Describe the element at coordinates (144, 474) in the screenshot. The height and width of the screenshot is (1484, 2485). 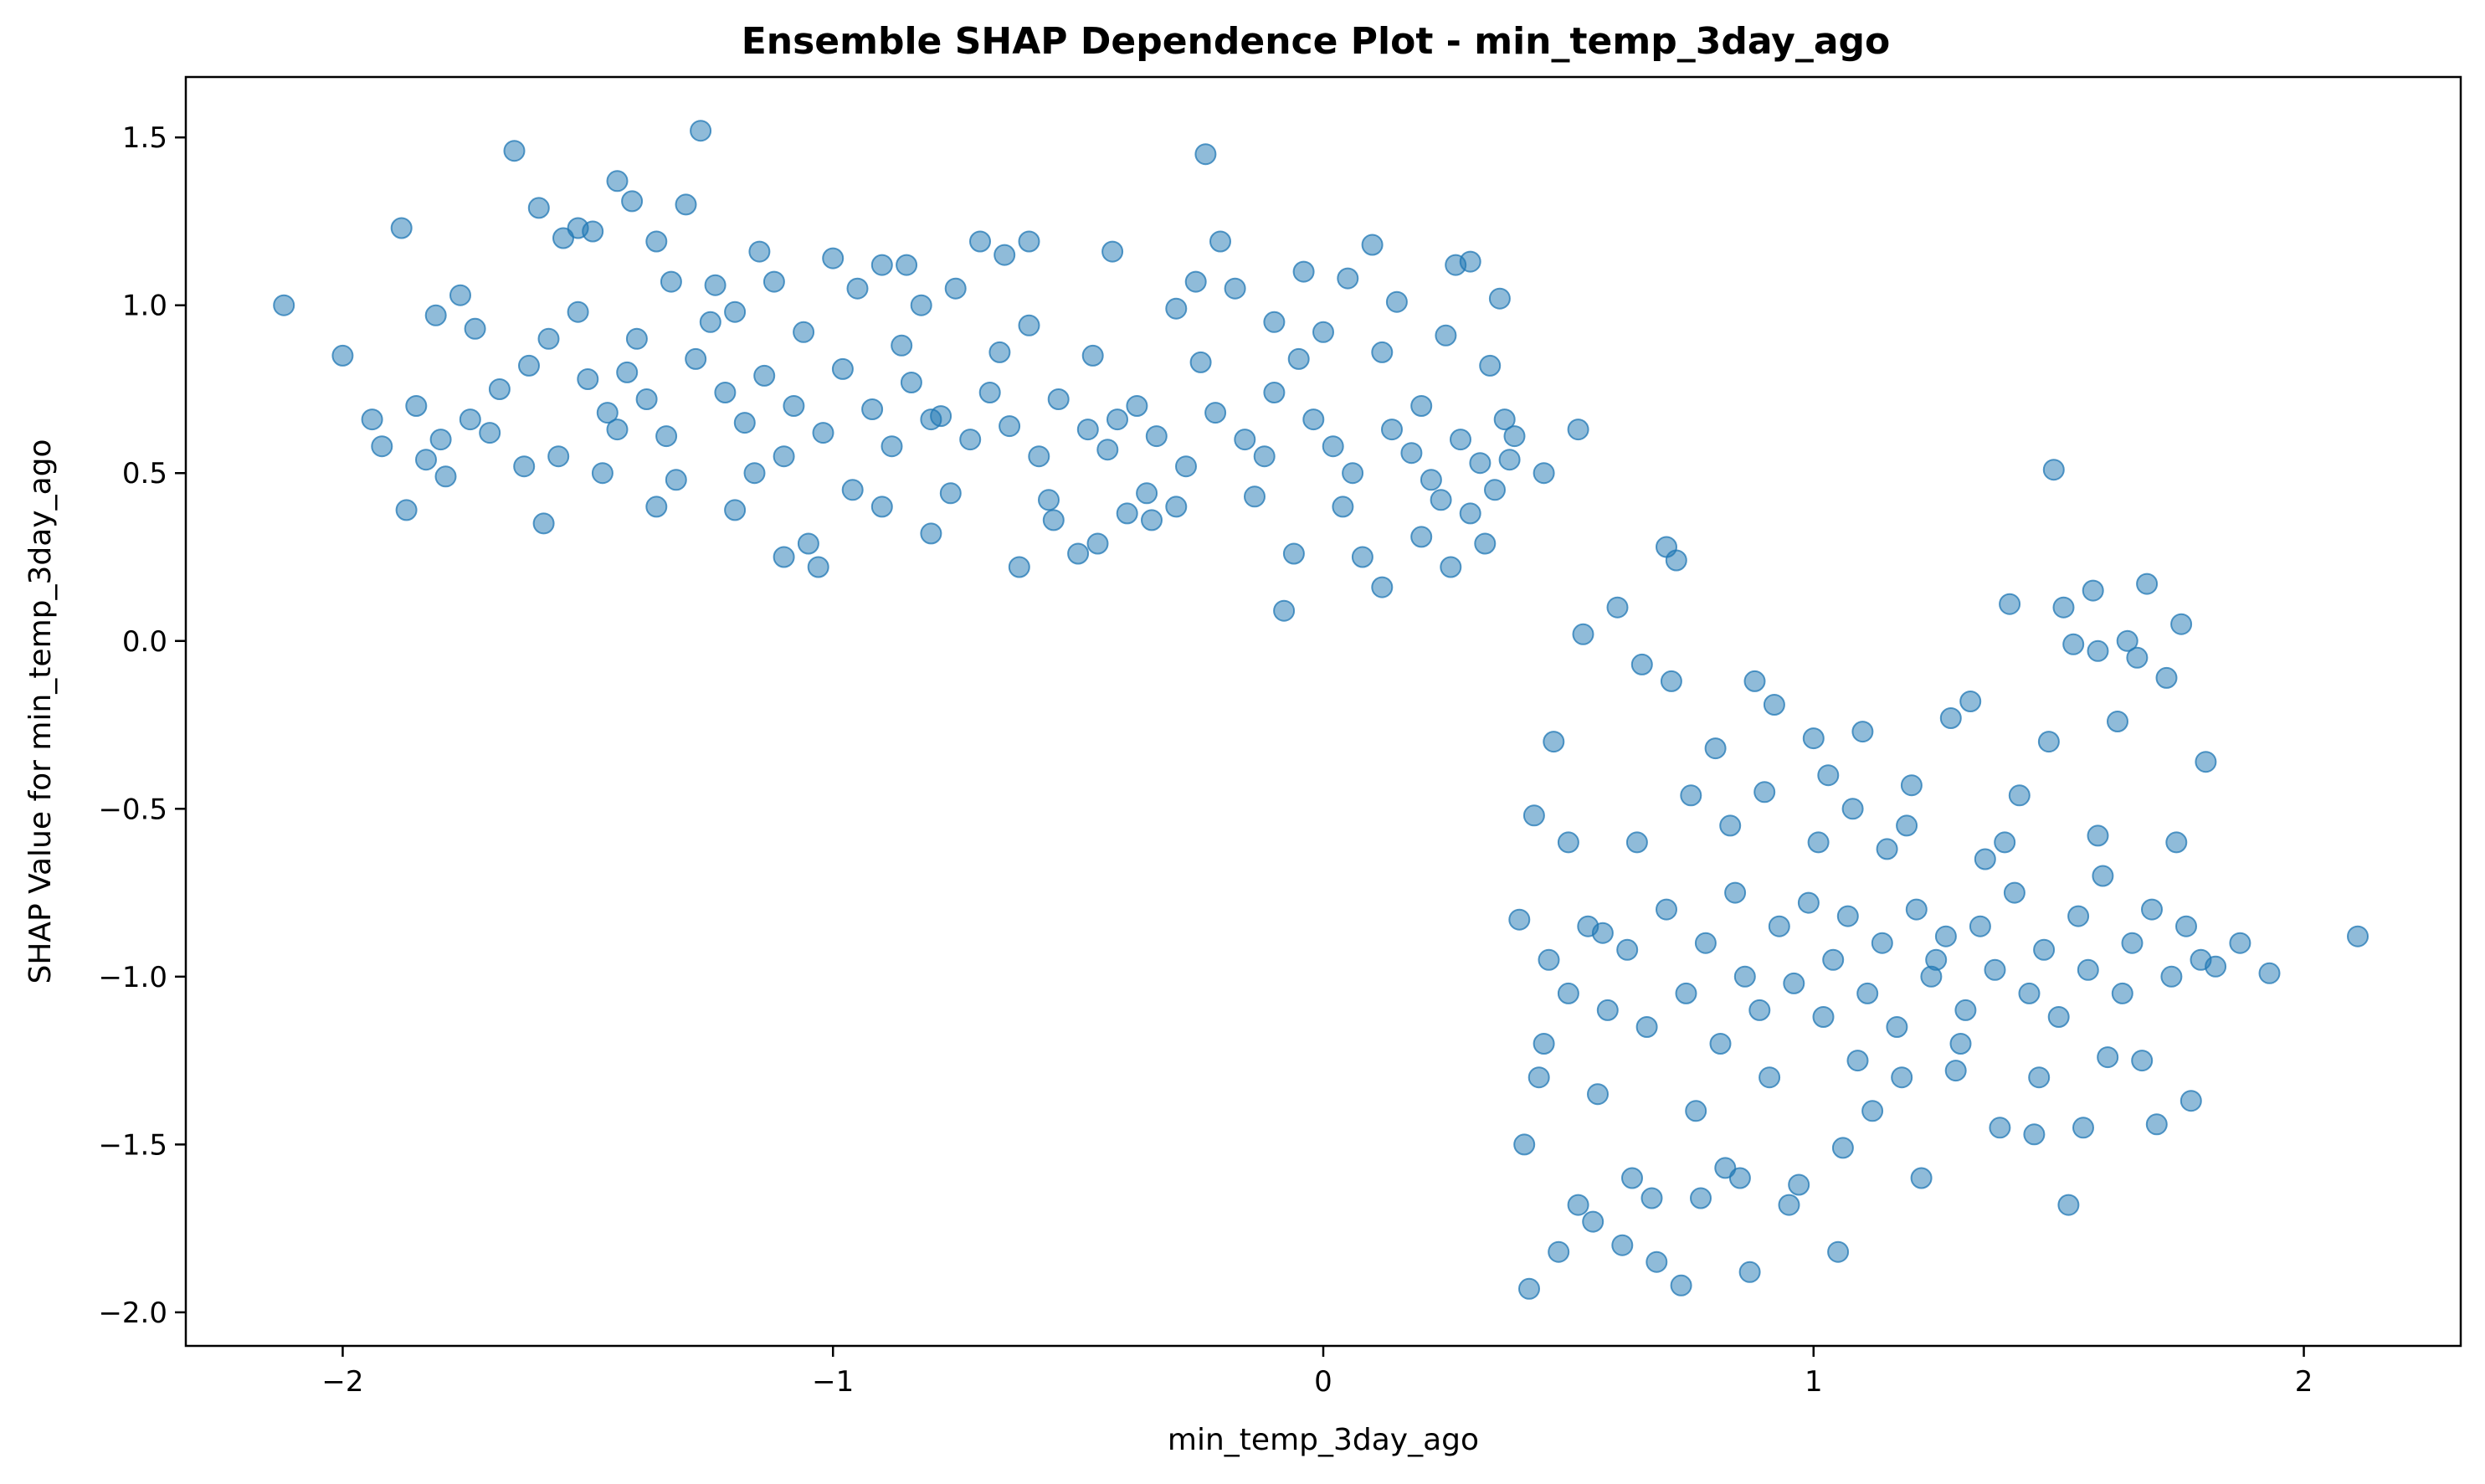
I see `y-tick-label: 0.5` at that location.